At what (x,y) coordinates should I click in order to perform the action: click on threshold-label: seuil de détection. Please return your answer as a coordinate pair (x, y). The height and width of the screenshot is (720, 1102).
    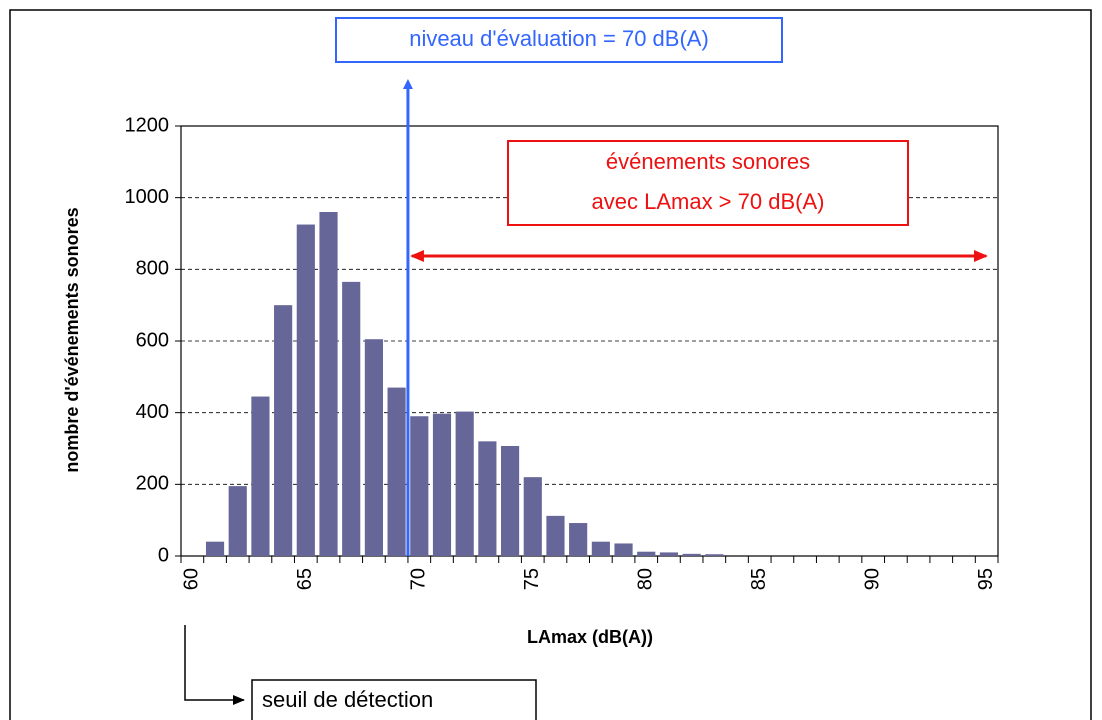
    Looking at the image, I should click on (347, 699).